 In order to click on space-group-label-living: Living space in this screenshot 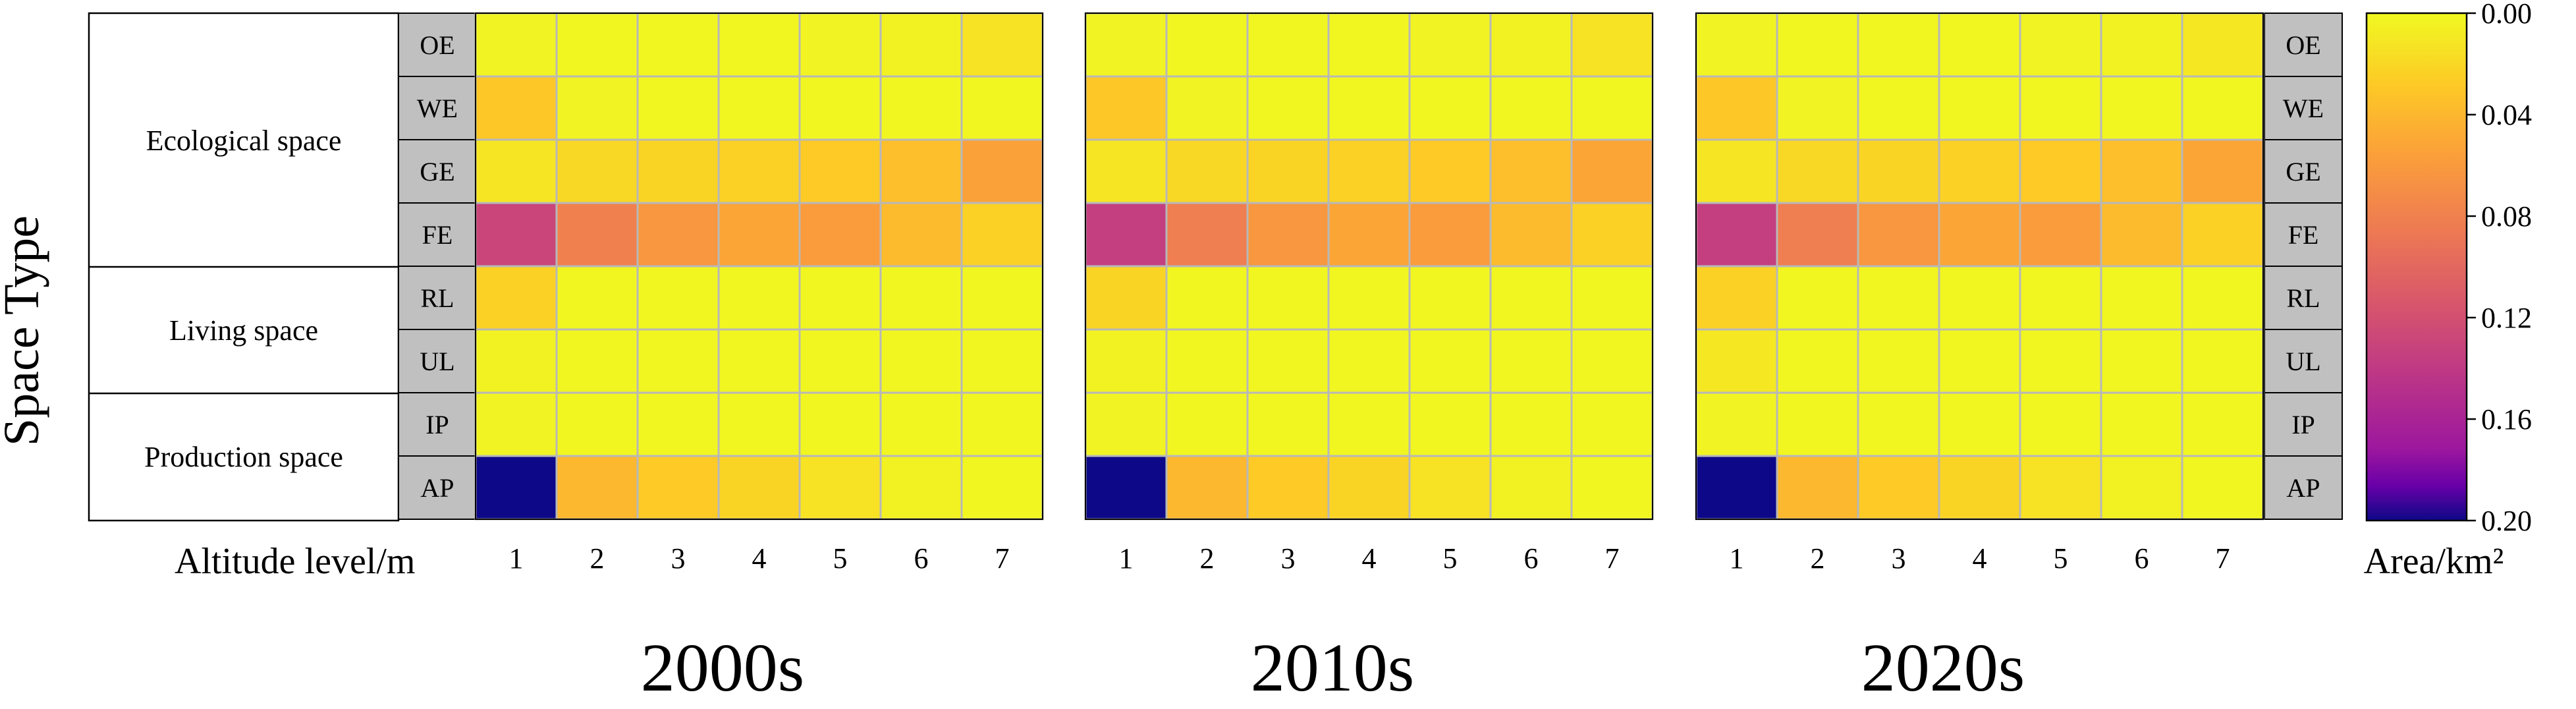, I will do `click(243, 330)`.